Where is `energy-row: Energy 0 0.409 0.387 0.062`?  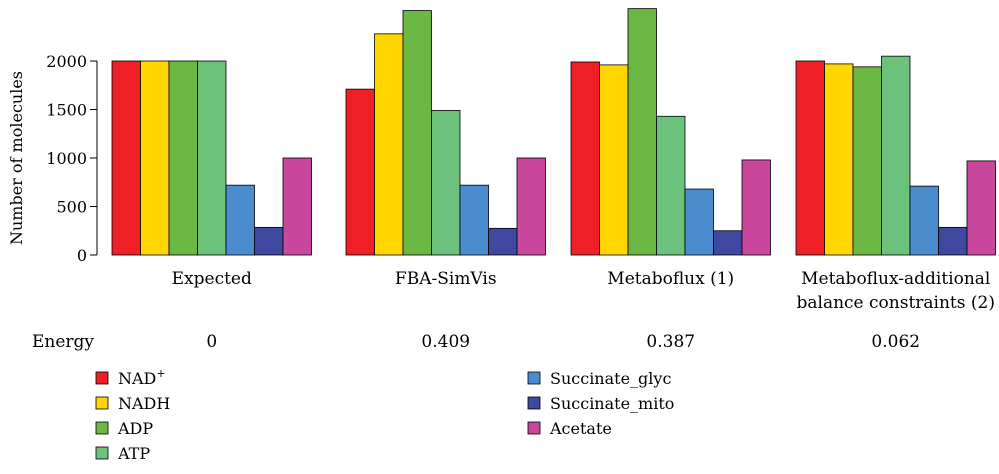
energy-row: Energy 0 0.409 0.387 0.062 is located at coordinates (476, 342).